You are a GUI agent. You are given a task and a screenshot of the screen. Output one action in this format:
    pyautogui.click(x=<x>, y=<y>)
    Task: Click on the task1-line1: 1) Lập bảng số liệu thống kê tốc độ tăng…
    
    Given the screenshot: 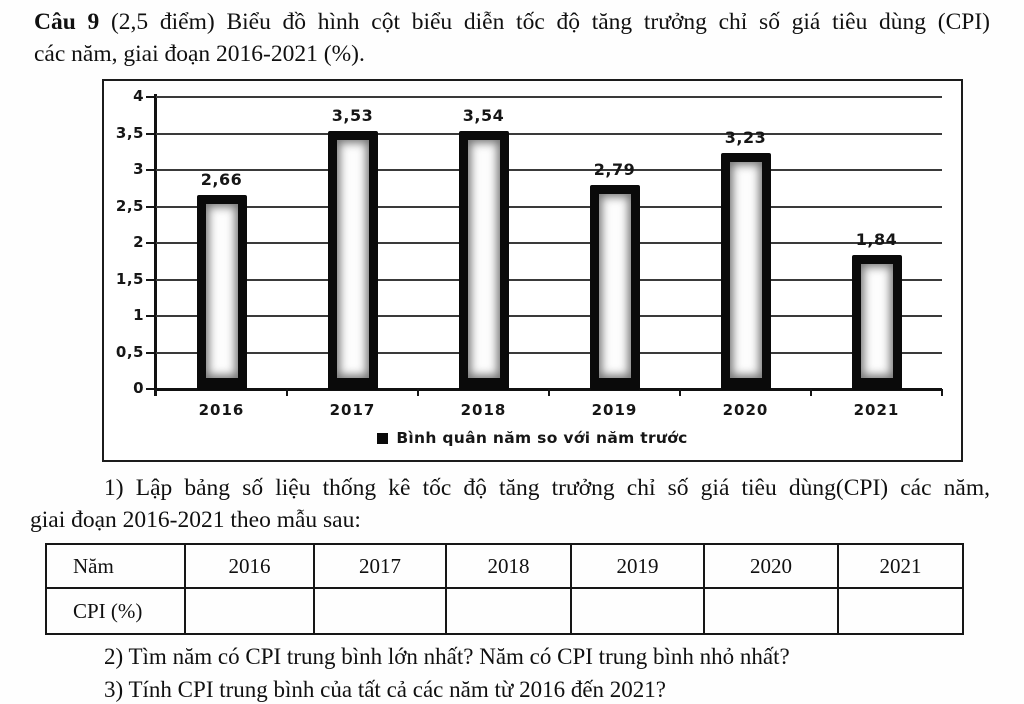 What is the action you would take?
    pyautogui.click(x=547, y=488)
    